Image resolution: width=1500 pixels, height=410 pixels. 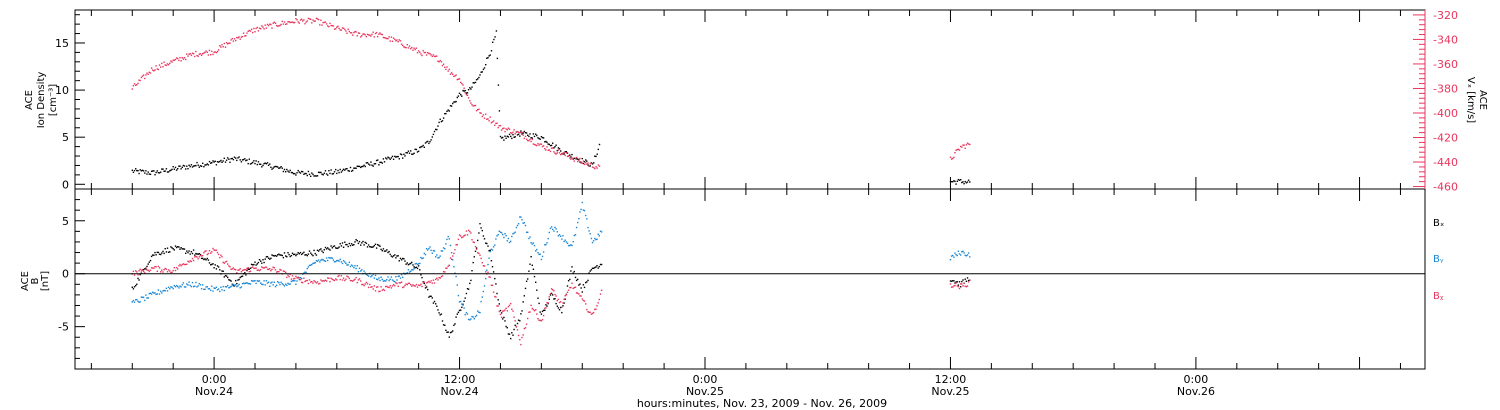 I want to click on x-tick-time: 0:00, so click(x=705, y=379).